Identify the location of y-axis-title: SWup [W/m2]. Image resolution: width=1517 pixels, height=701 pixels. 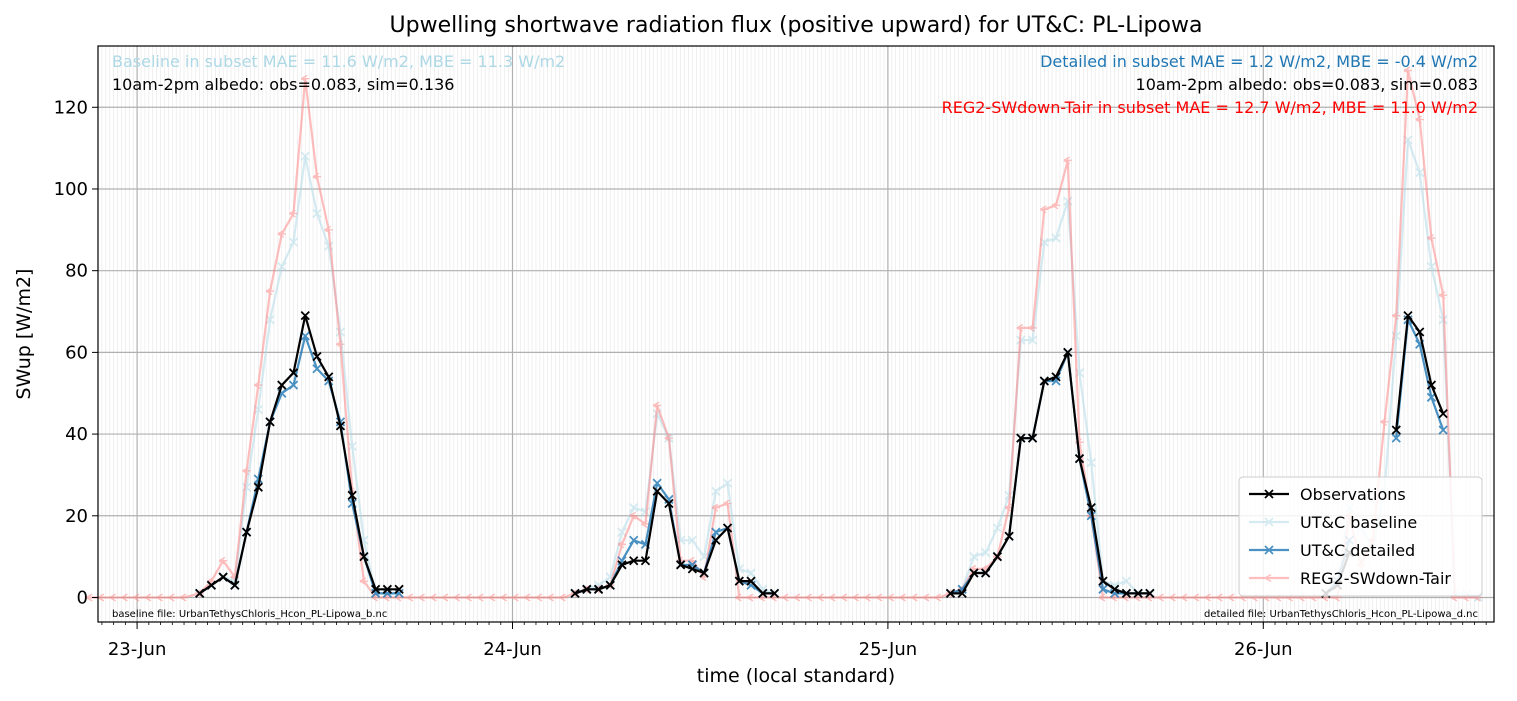
(24, 334).